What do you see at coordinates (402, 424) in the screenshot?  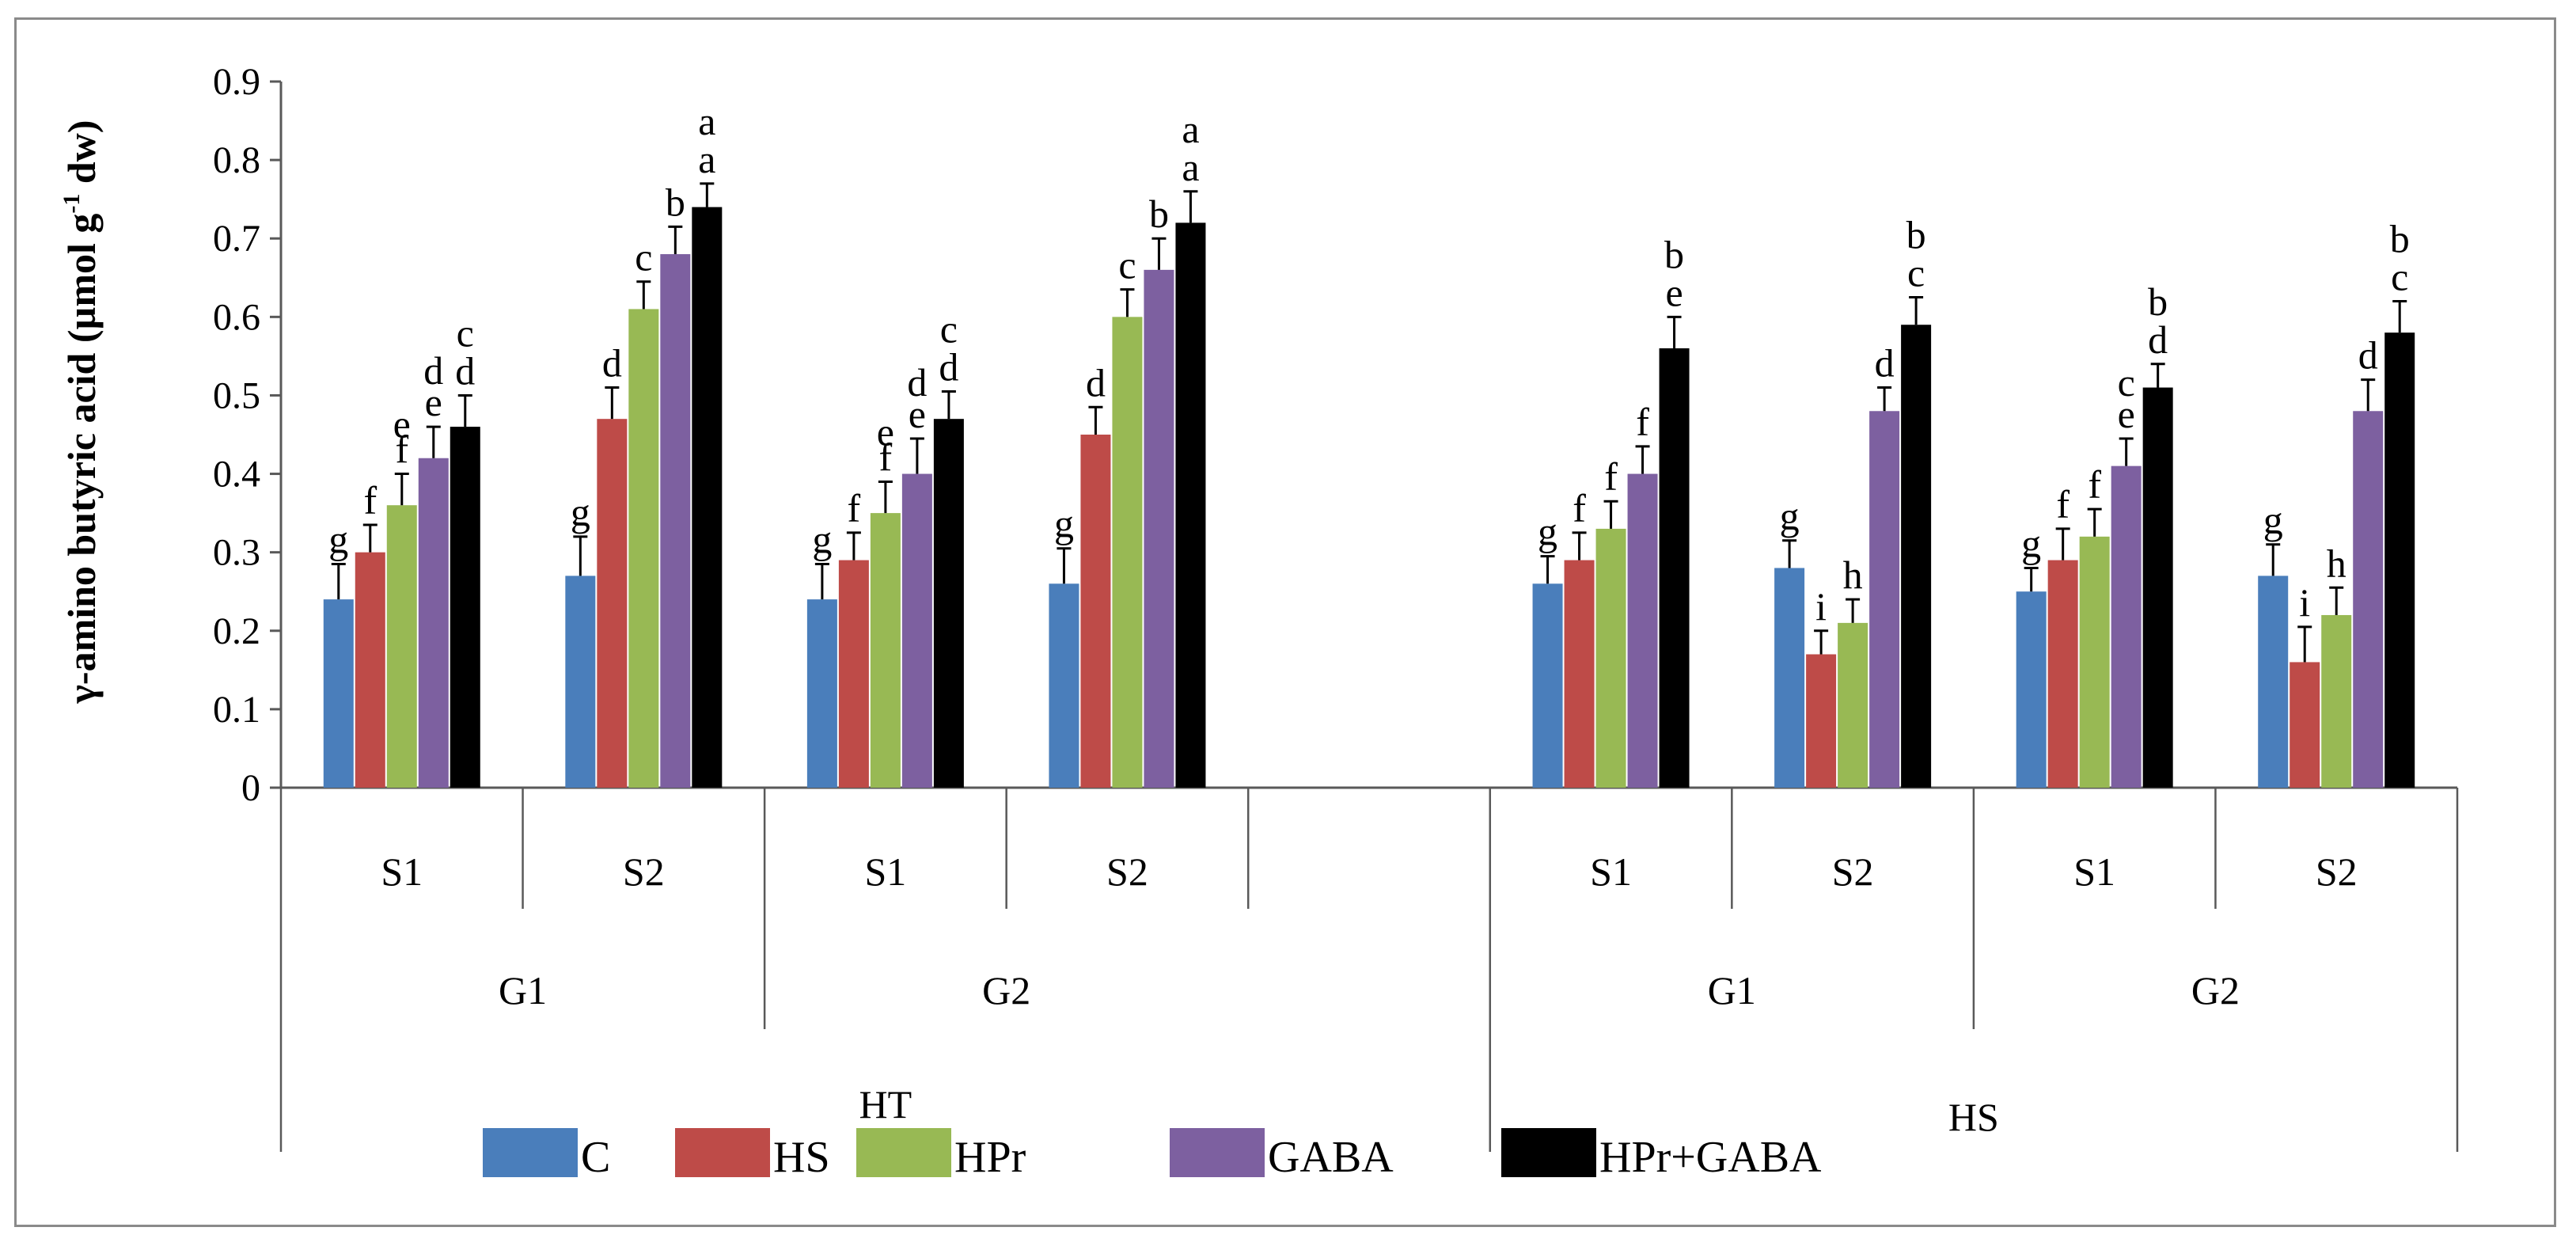 I see `significance-letter-upper: e` at bounding box center [402, 424].